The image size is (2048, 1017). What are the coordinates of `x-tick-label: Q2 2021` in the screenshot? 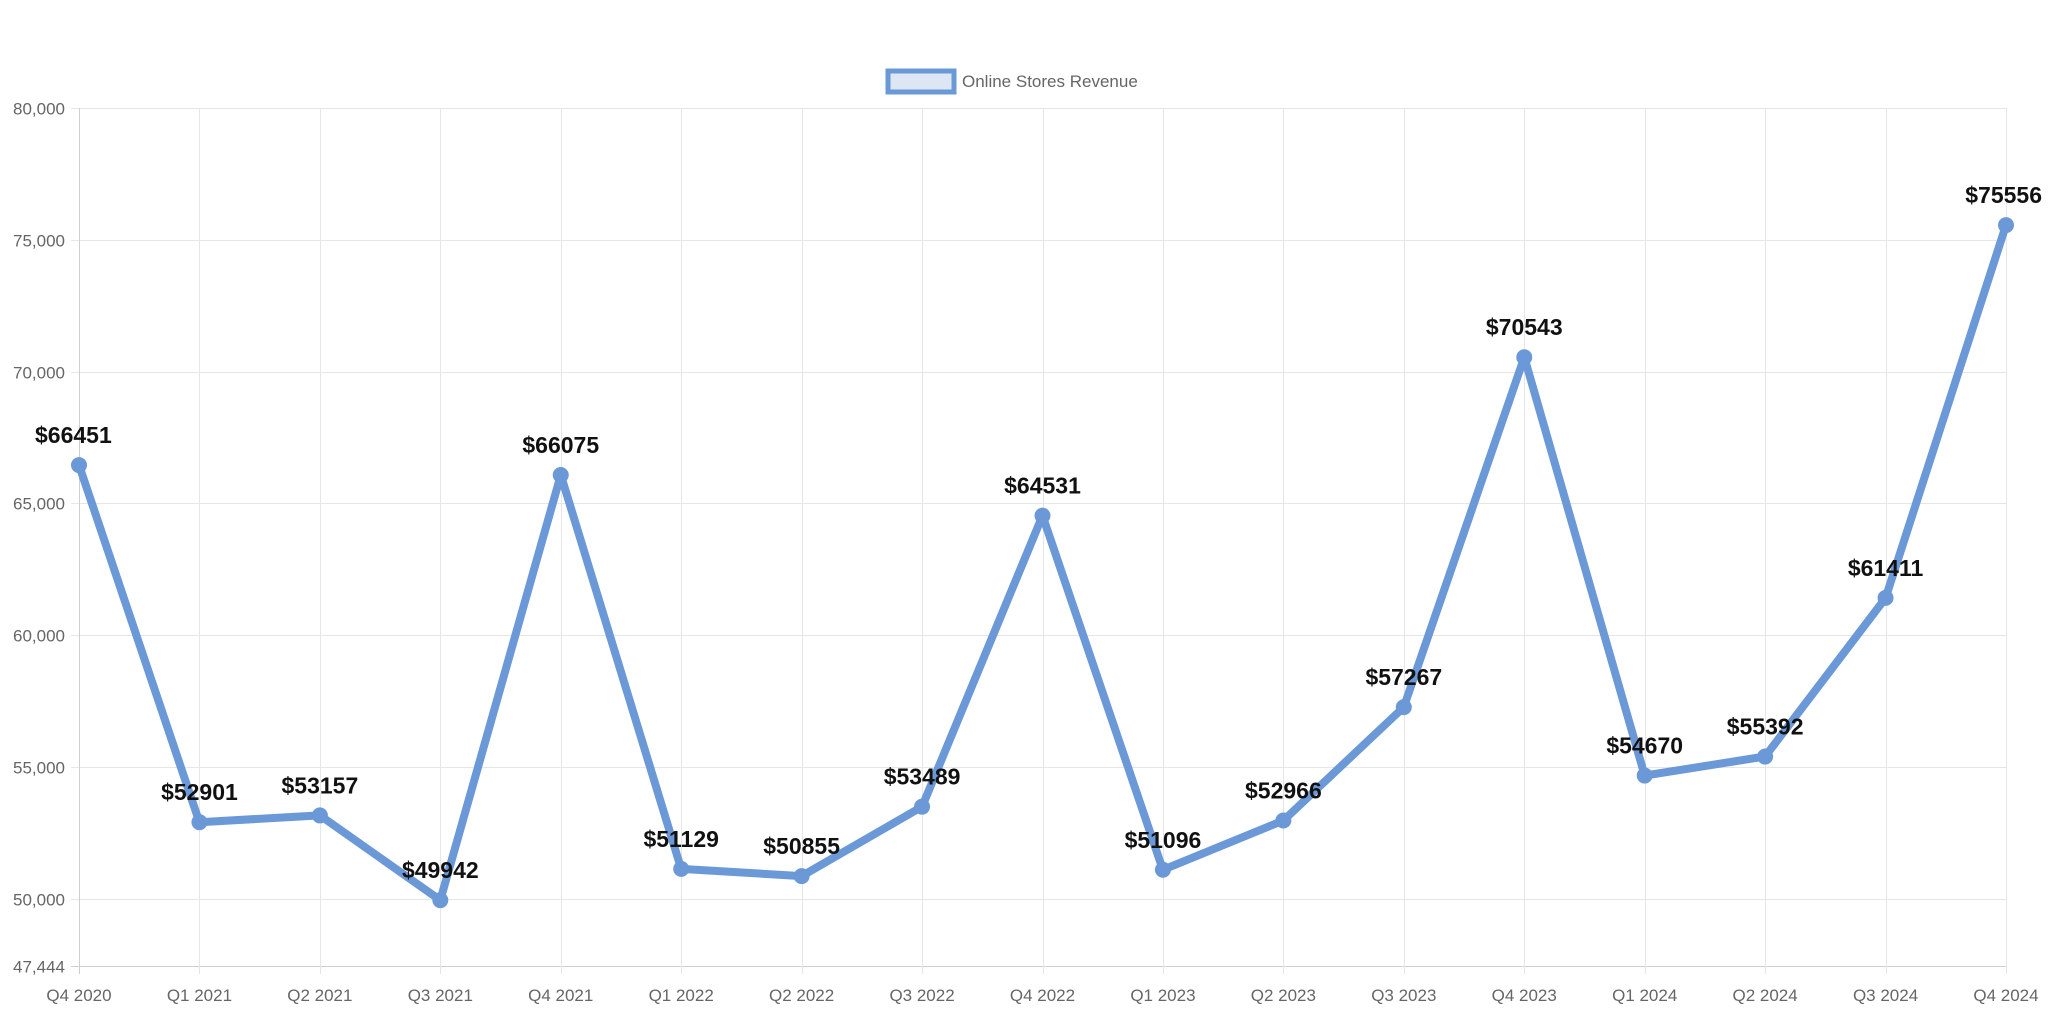 It's located at (319, 995).